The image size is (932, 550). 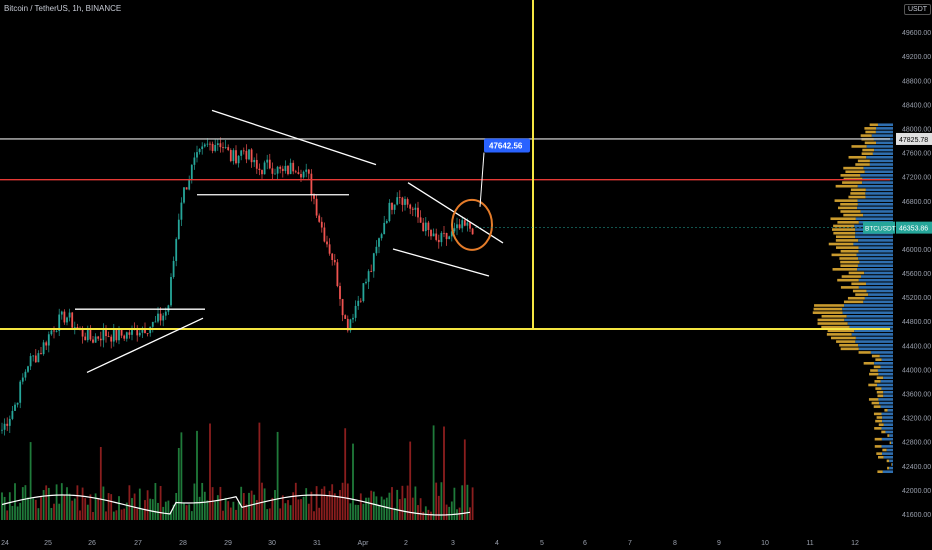 What do you see at coordinates (585, 543) in the screenshot?
I see `x-tick-label: 6` at bounding box center [585, 543].